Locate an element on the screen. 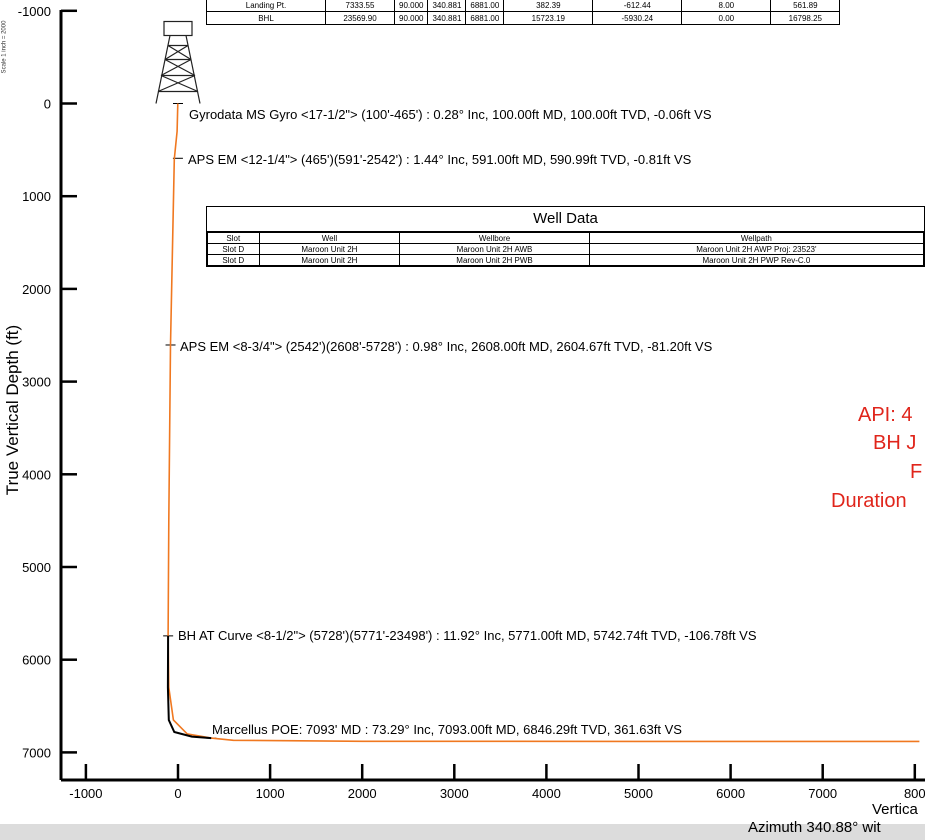  table-cell: 23569.90 is located at coordinates (360, 18).